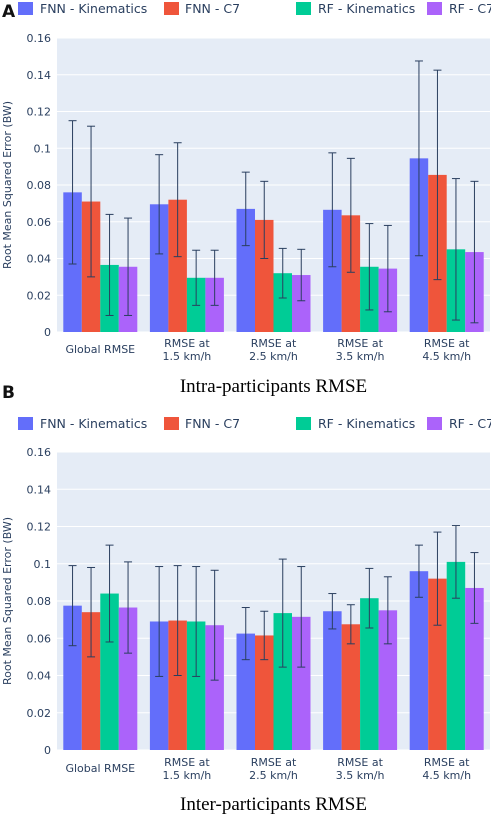 The image size is (491, 821). What do you see at coordinates (8, 393) in the screenshot?
I see `panel-letter: B` at bounding box center [8, 393].